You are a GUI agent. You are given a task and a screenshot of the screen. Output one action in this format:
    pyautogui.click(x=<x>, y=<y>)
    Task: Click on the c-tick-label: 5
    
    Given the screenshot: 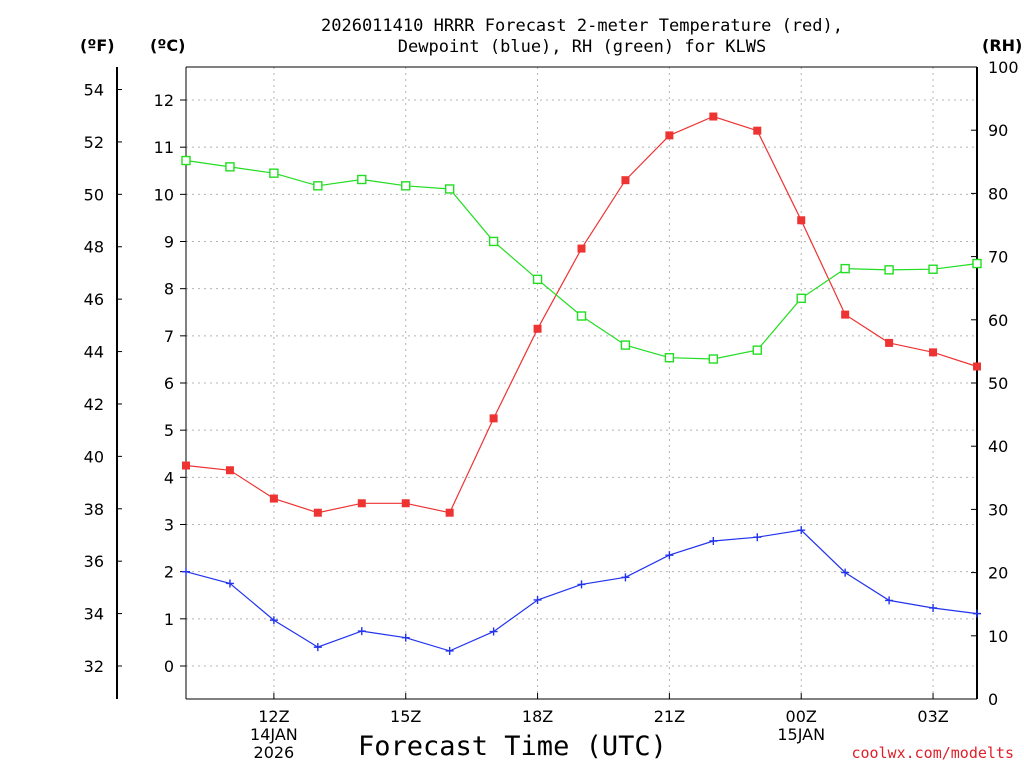 What is the action you would take?
    pyautogui.click(x=169, y=430)
    